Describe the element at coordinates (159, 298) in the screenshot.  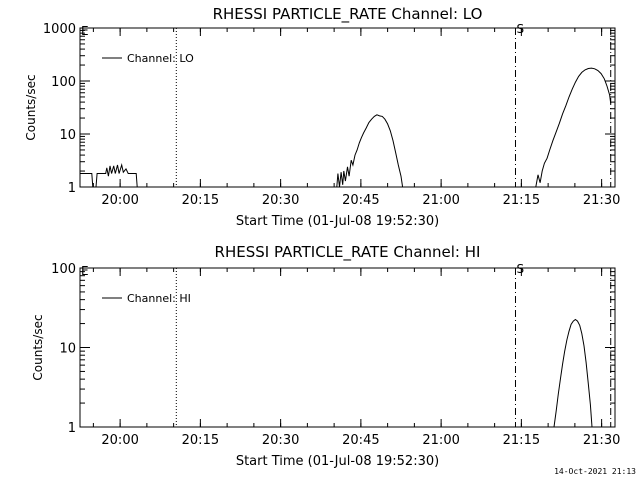
I see `panel2-legend-label: Channel: HI` at that location.